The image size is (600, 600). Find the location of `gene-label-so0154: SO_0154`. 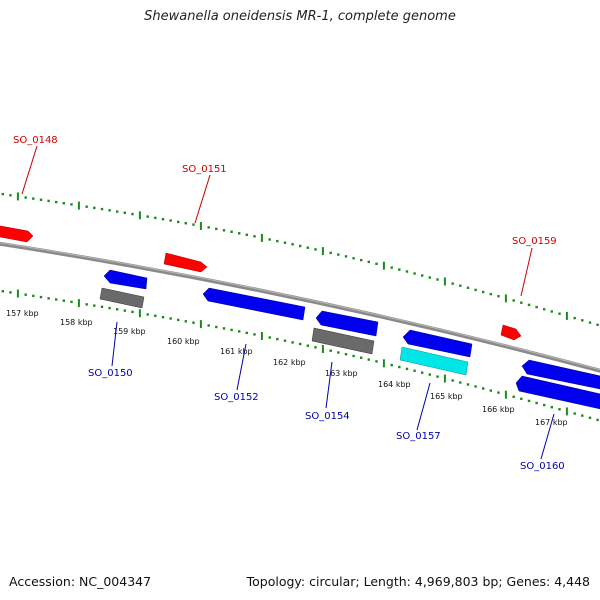

gene-label-so0154: SO_0154 is located at coordinates (327, 416).